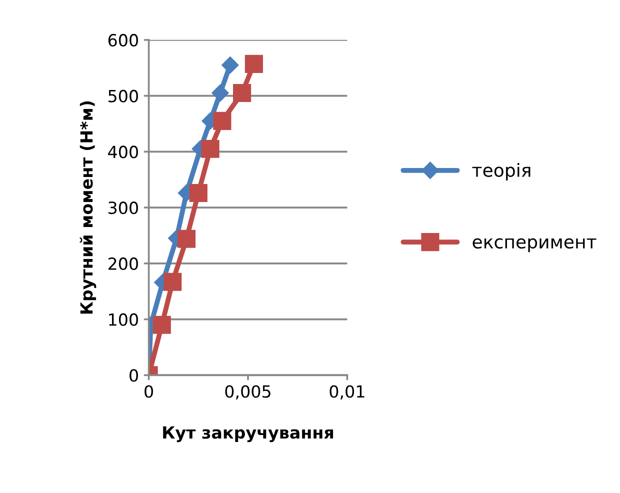 The width and height of the screenshot is (620, 493). I want to click on y-tick-label: 400, so click(123, 152).